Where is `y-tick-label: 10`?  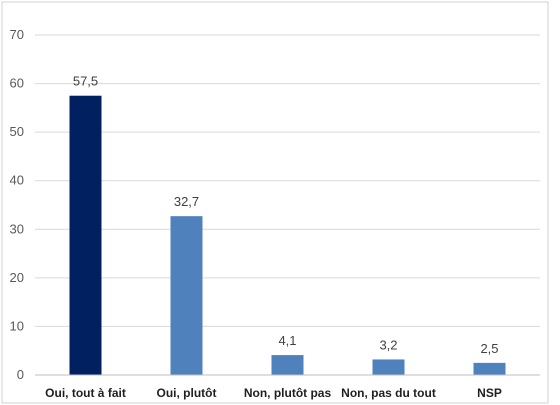
y-tick-label: 10 is located at coordinates (17, 325).